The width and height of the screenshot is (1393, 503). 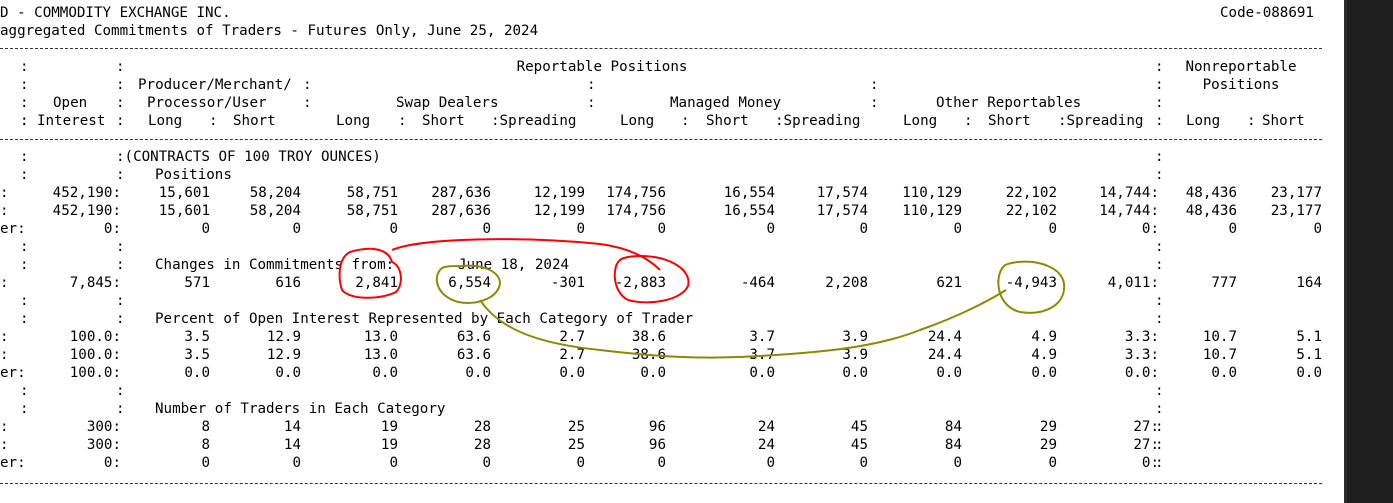 What do you see at coordinates (248, 157) in the screenshot?
I see `section-contracts: :(CONTRACTS OF 100 TROY OUNCES)` at bounding box center [248, 157].